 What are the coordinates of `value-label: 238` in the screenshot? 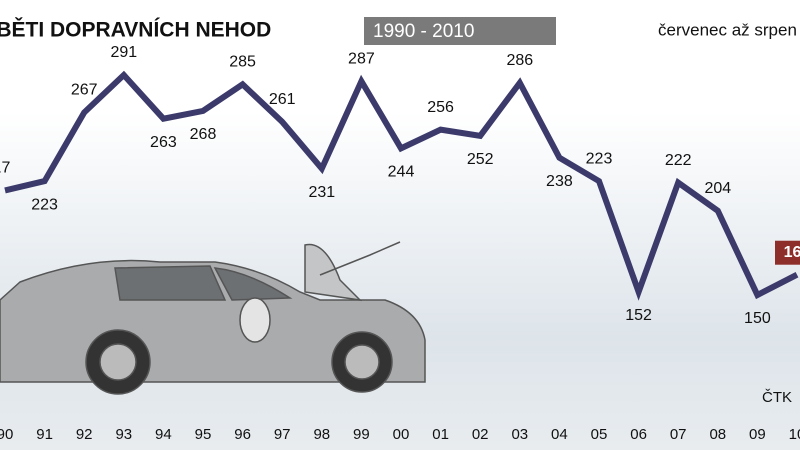 It's located at (559, 181).